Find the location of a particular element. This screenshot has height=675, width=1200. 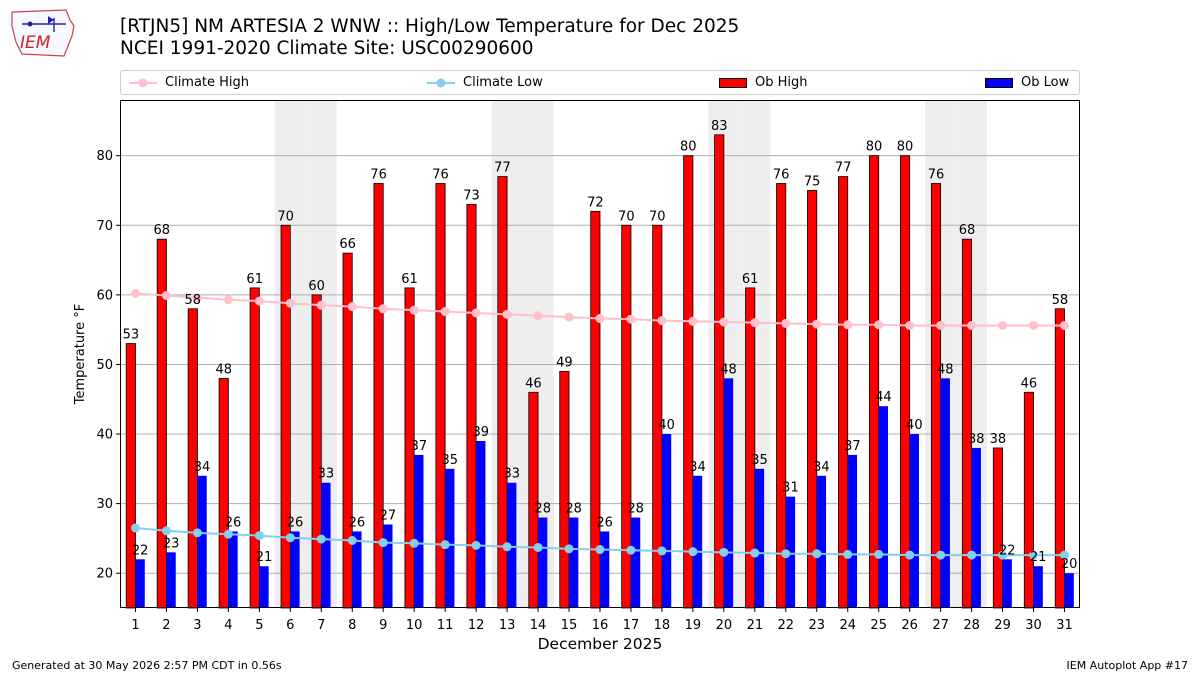

y-tick-label: 40 is located at coordinates (104, 435).